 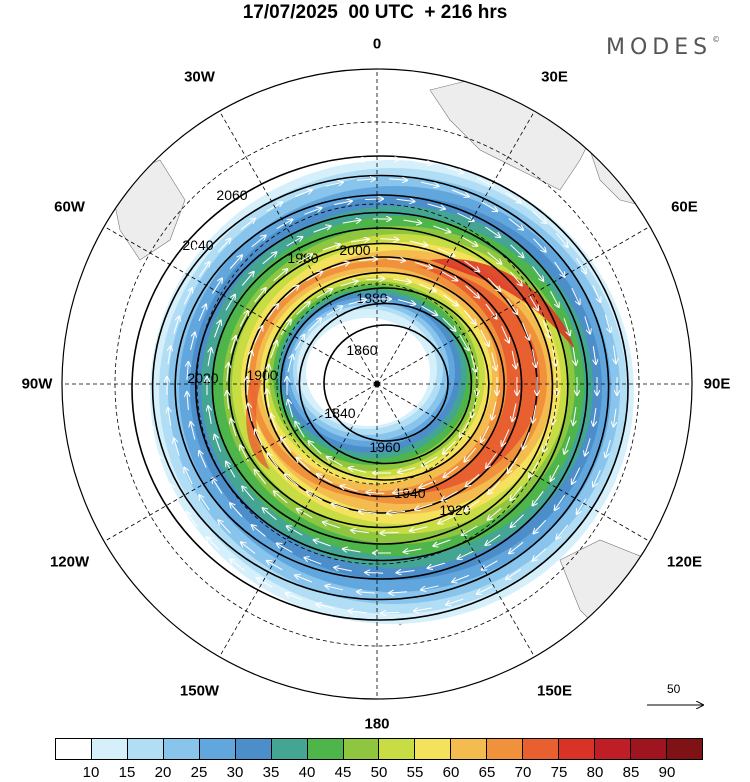 What do you see at coordinates (716, 39) in the screenshot?
I see `copyright-mark: ©` at bounding box center [716, 39].